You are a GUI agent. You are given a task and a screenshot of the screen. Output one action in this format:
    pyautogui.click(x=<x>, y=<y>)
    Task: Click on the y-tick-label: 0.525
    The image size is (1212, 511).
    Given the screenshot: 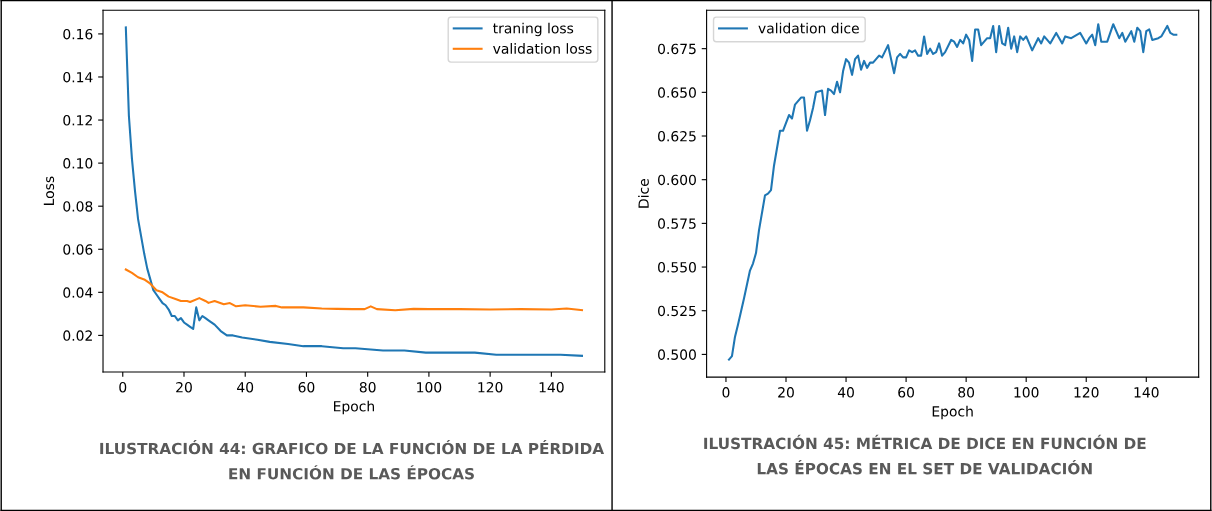 What is the action you would take?
    pyautogui.click(x=677, y=311)
    